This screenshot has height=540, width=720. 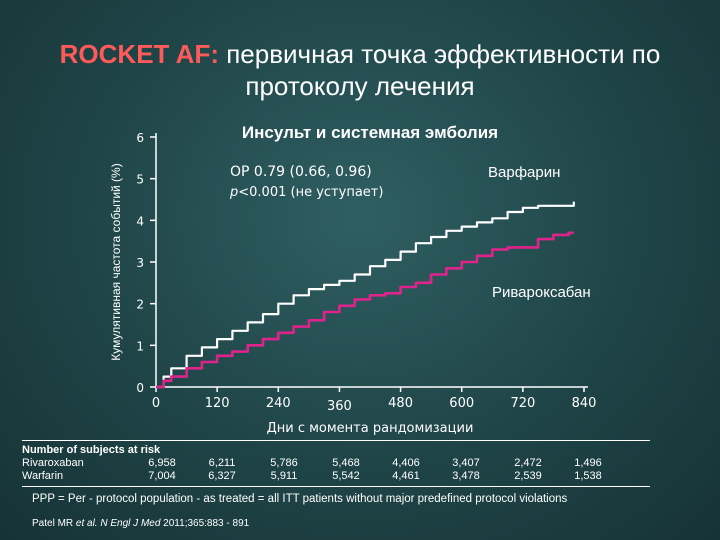 What do you see at coordinates (310, 192) in the screenshot?
I see `p-value-text: <0.001 (не уступает)` at bounding box center [310, 192].